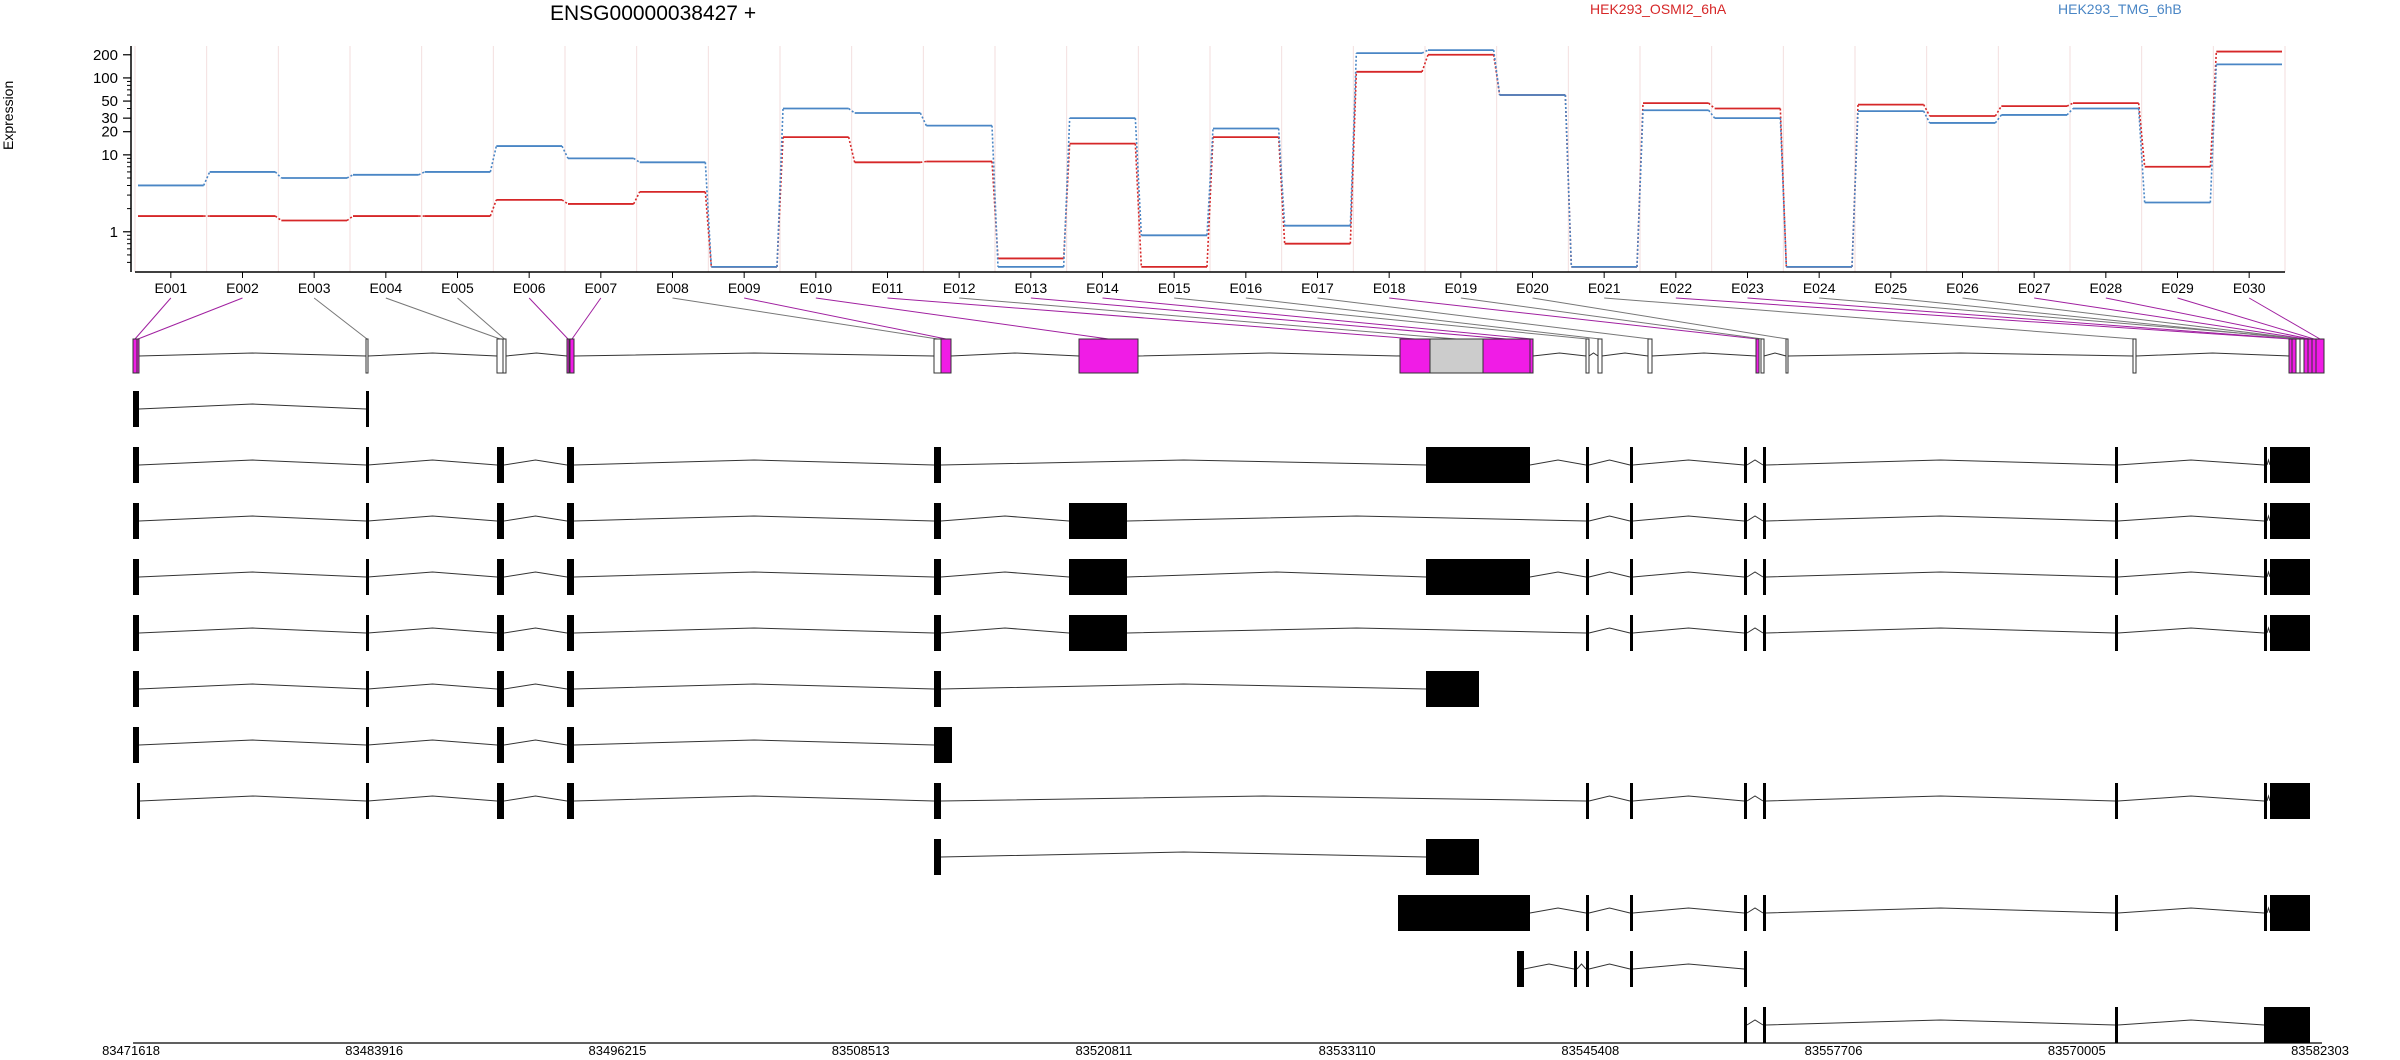 The height and width of the screenshot is (1060, 2400). I want to click on x-tick-label: E008, so click(672, 288).